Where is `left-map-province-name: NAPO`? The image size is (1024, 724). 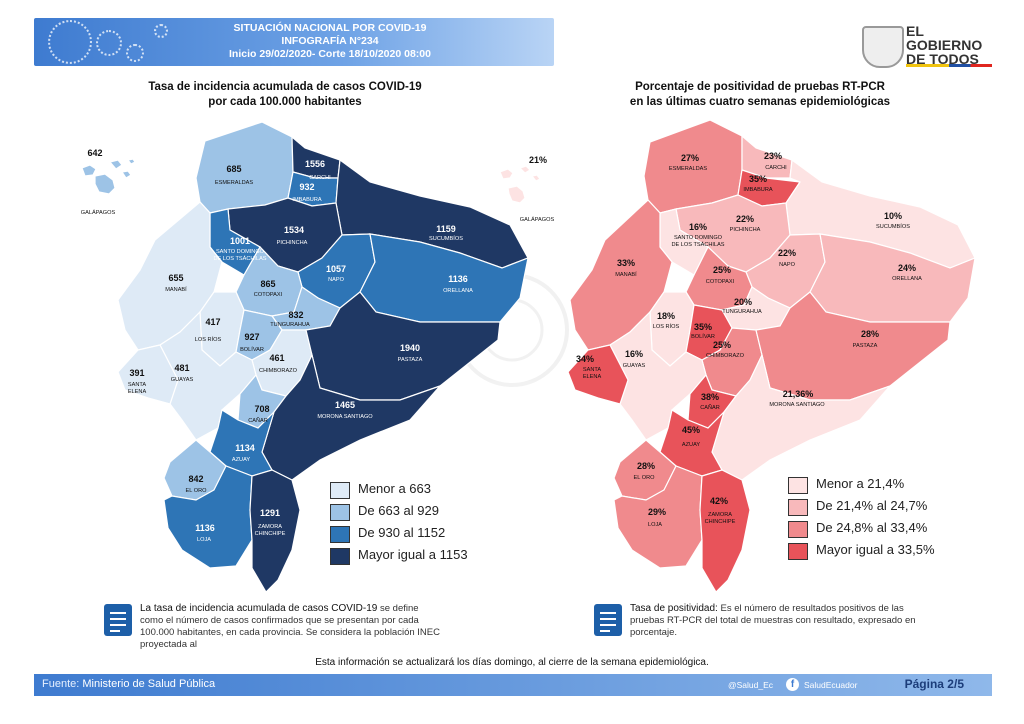 left-map-province-name: NAPO is located at coordinates (336, 280).